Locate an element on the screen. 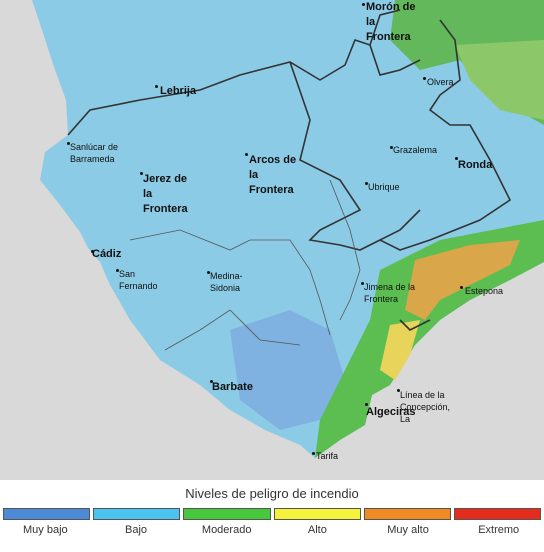  legend-label: Bajo is located at coordinates (136, 530).